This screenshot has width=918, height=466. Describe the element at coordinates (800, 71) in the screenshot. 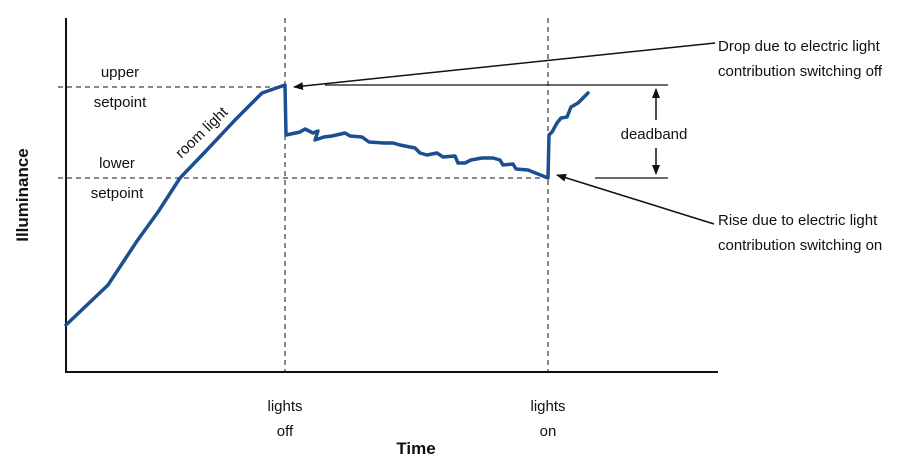

I see `drop-label-line2: contribution switching off` at that location.